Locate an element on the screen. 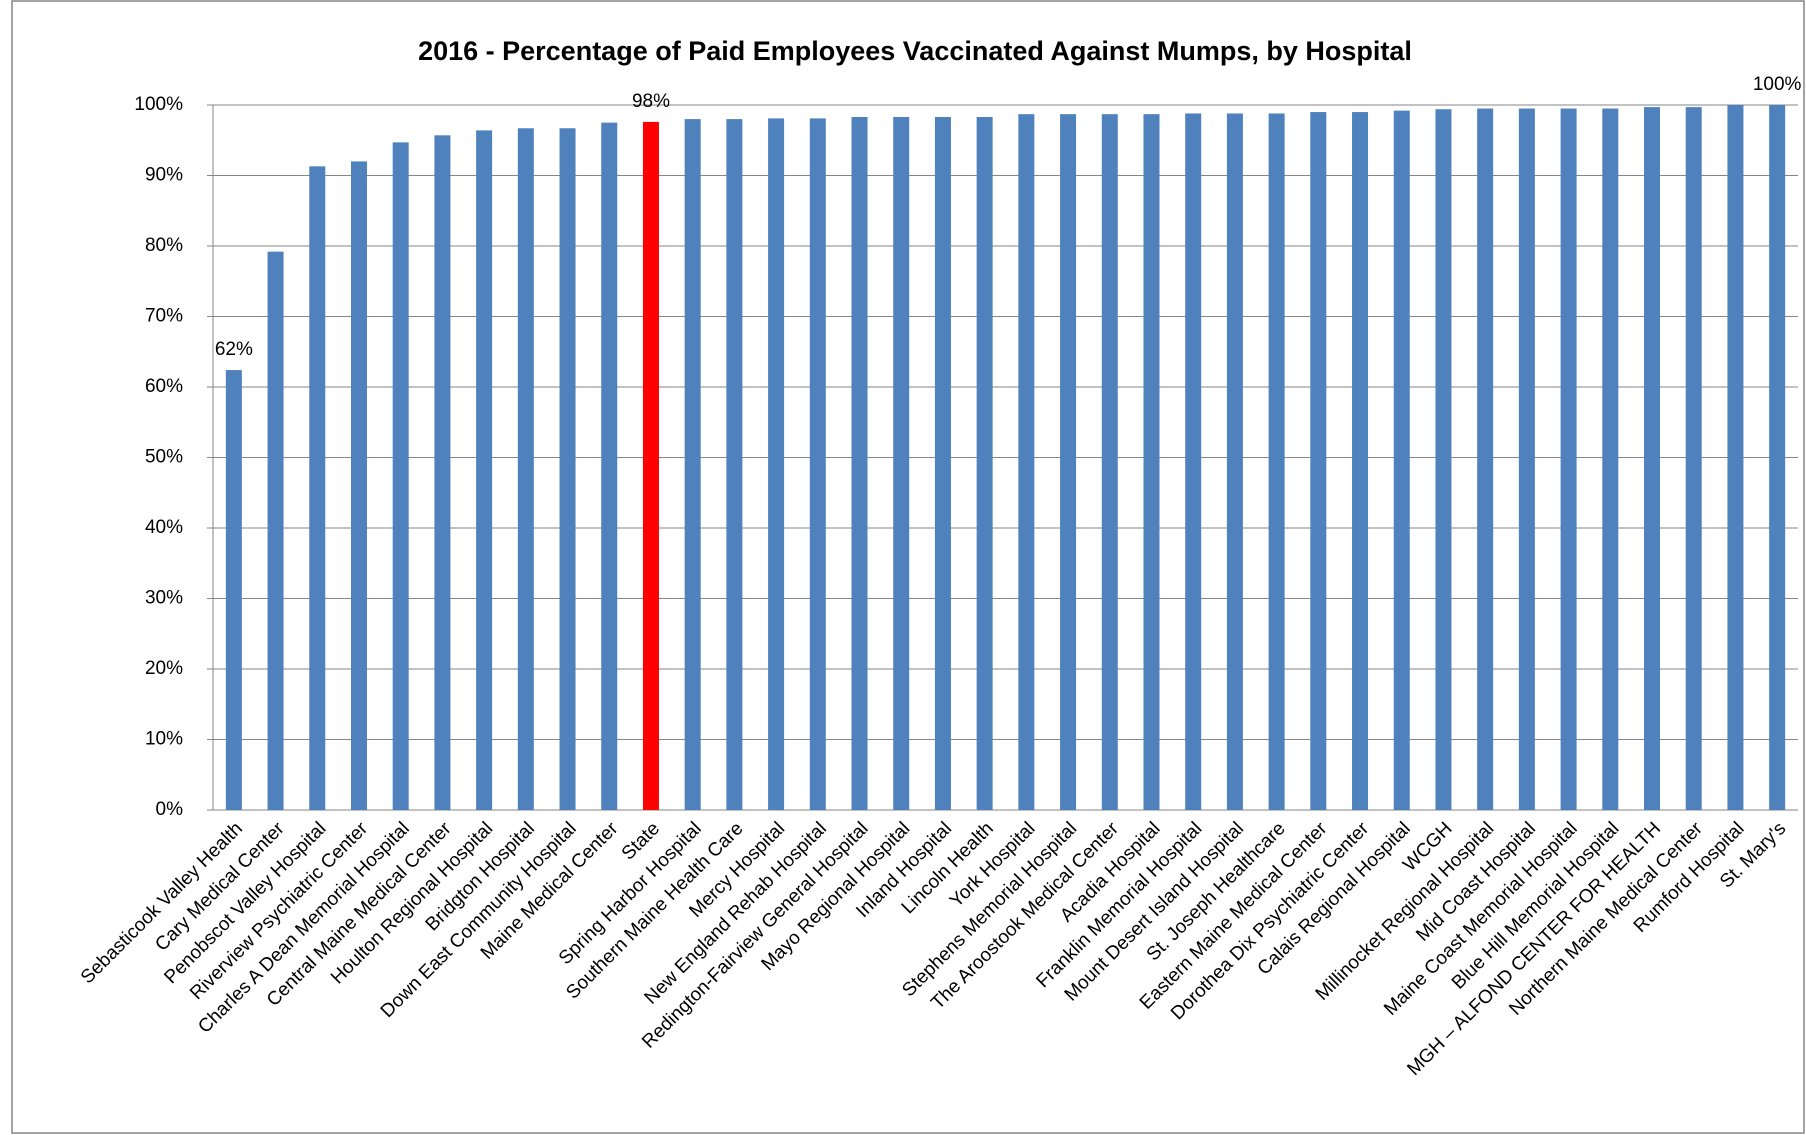 The image size is (1806, 1135). y-tick-label: 100% is located at coordinates (158, 104).